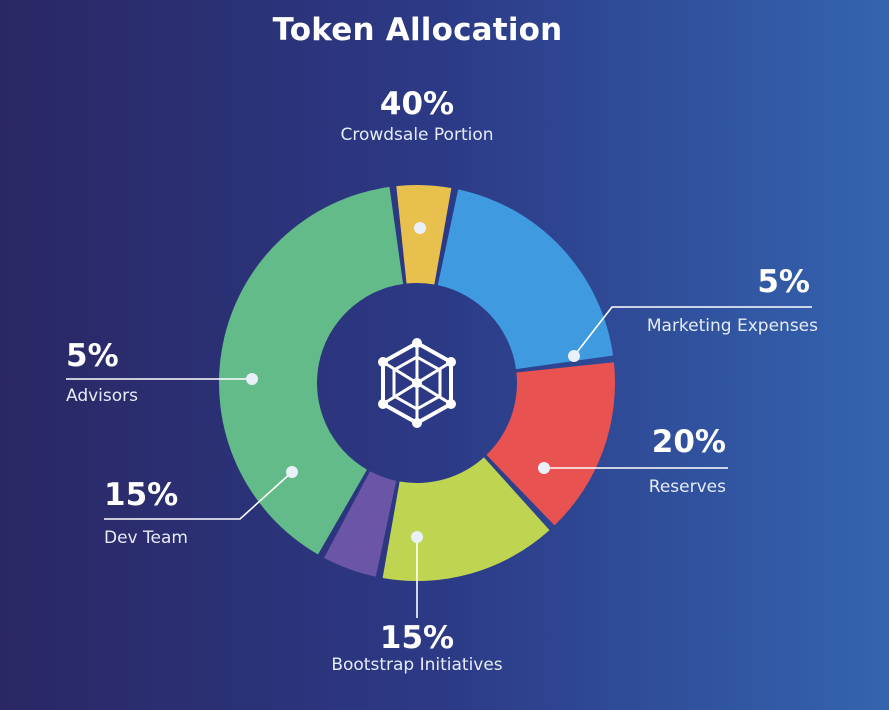 This screenshot has height=710, width=889. Describe the element at coordinates (417, 537) in the screenshot. I see `marker-dot-bootstrap-initiatives` at that location.